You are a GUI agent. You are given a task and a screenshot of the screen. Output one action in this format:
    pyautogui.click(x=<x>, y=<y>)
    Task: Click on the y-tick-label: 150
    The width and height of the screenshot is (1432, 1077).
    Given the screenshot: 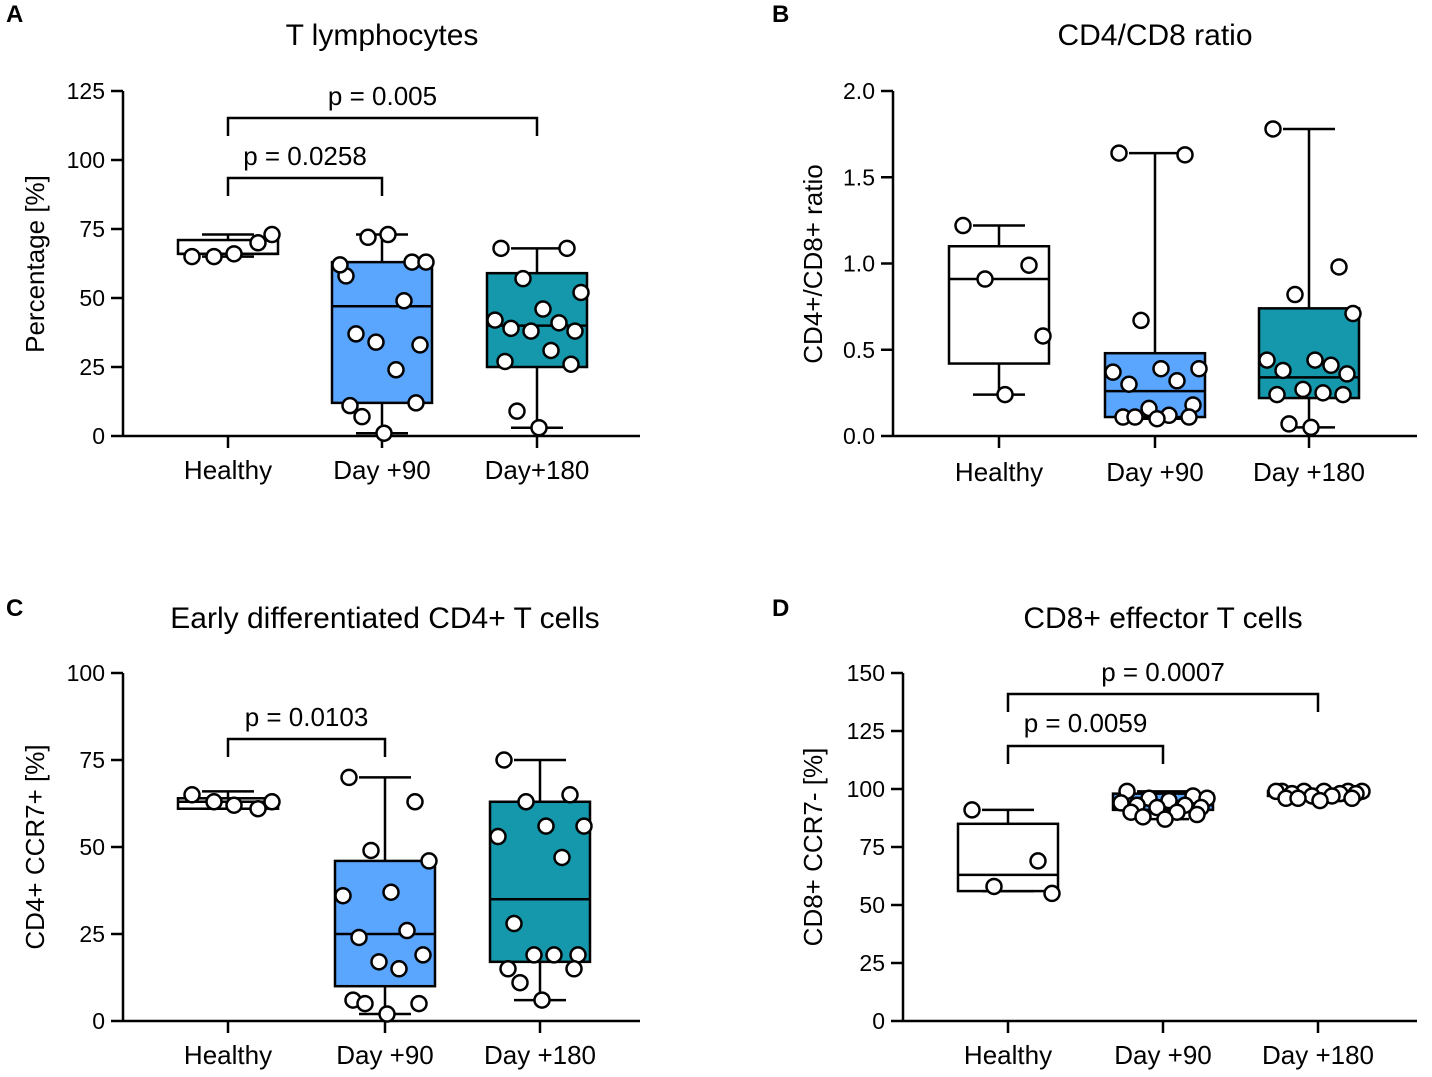 What is the action you would take?
    pyautogui.click(x=866, y=673)
    